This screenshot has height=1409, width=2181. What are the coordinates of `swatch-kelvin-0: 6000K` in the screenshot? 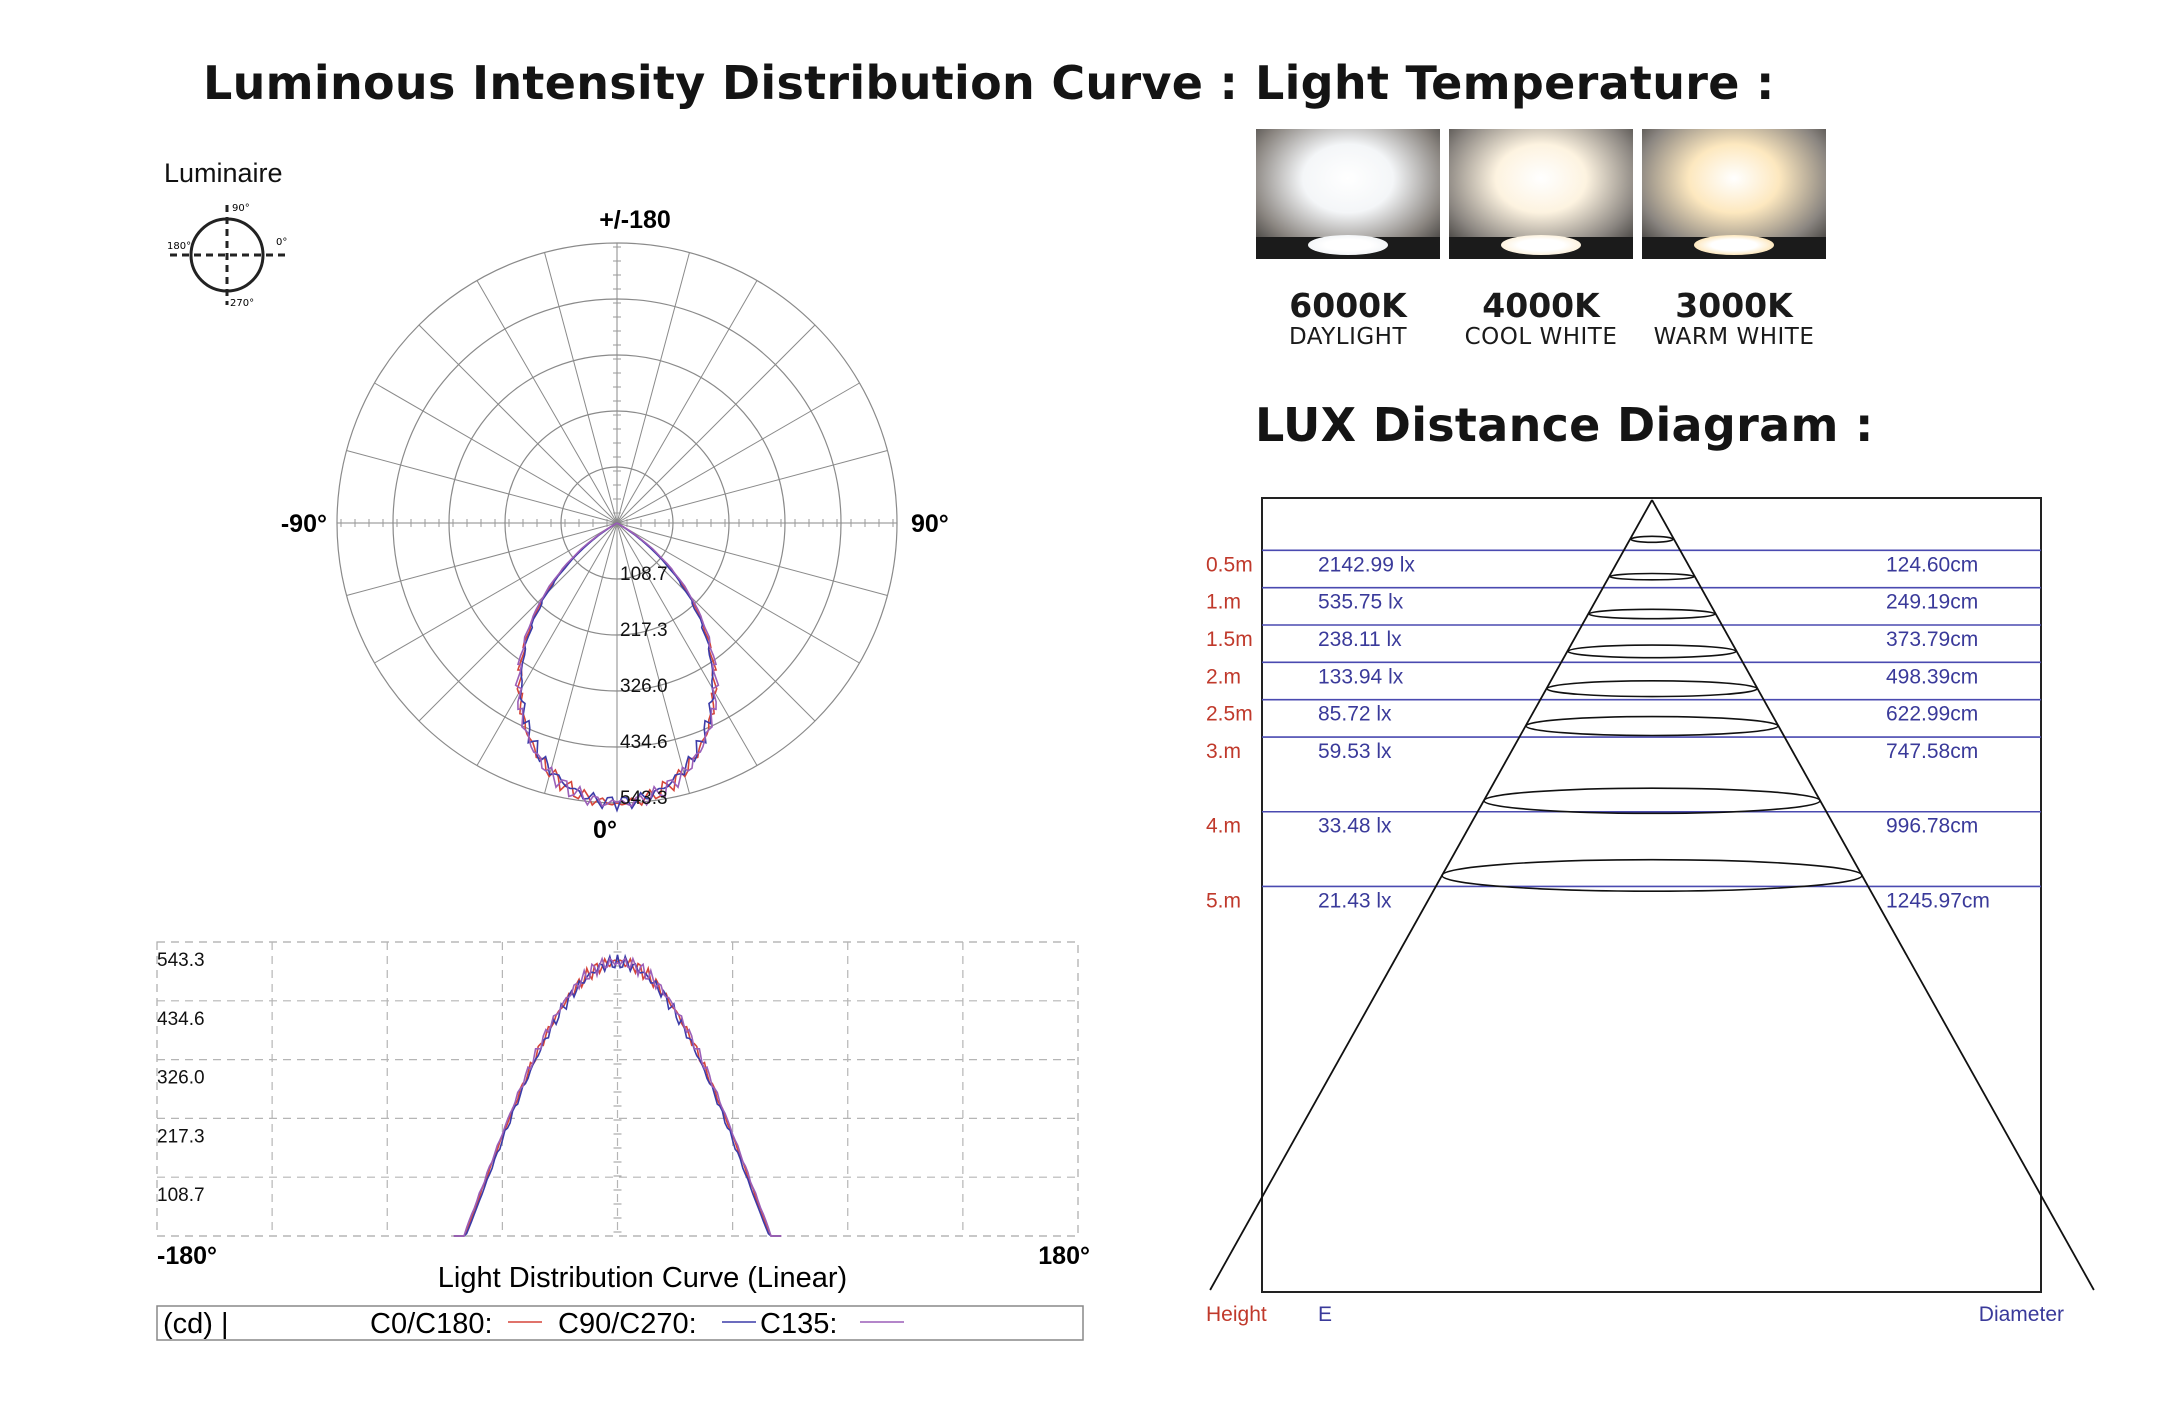 It's located at (1348, 305).